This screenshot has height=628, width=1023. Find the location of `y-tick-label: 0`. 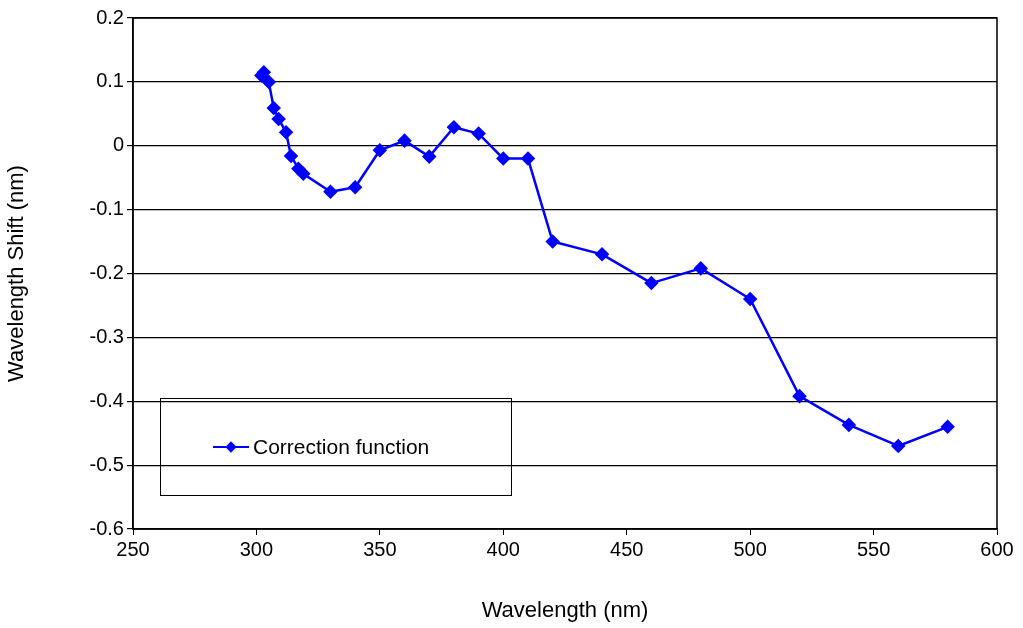

y-tick-label: 0 is located at coordinates (118, 144).